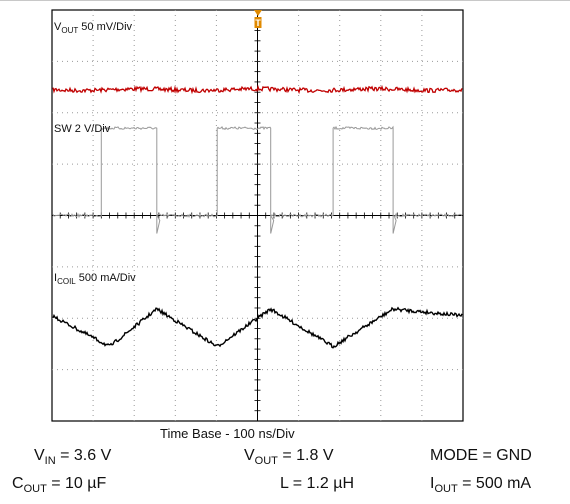 The image size is (570, 504). Describe the element at coordinates (481, 485) in the screenshot. I see `condition-iout: IOUT = 500 mA` at that location.